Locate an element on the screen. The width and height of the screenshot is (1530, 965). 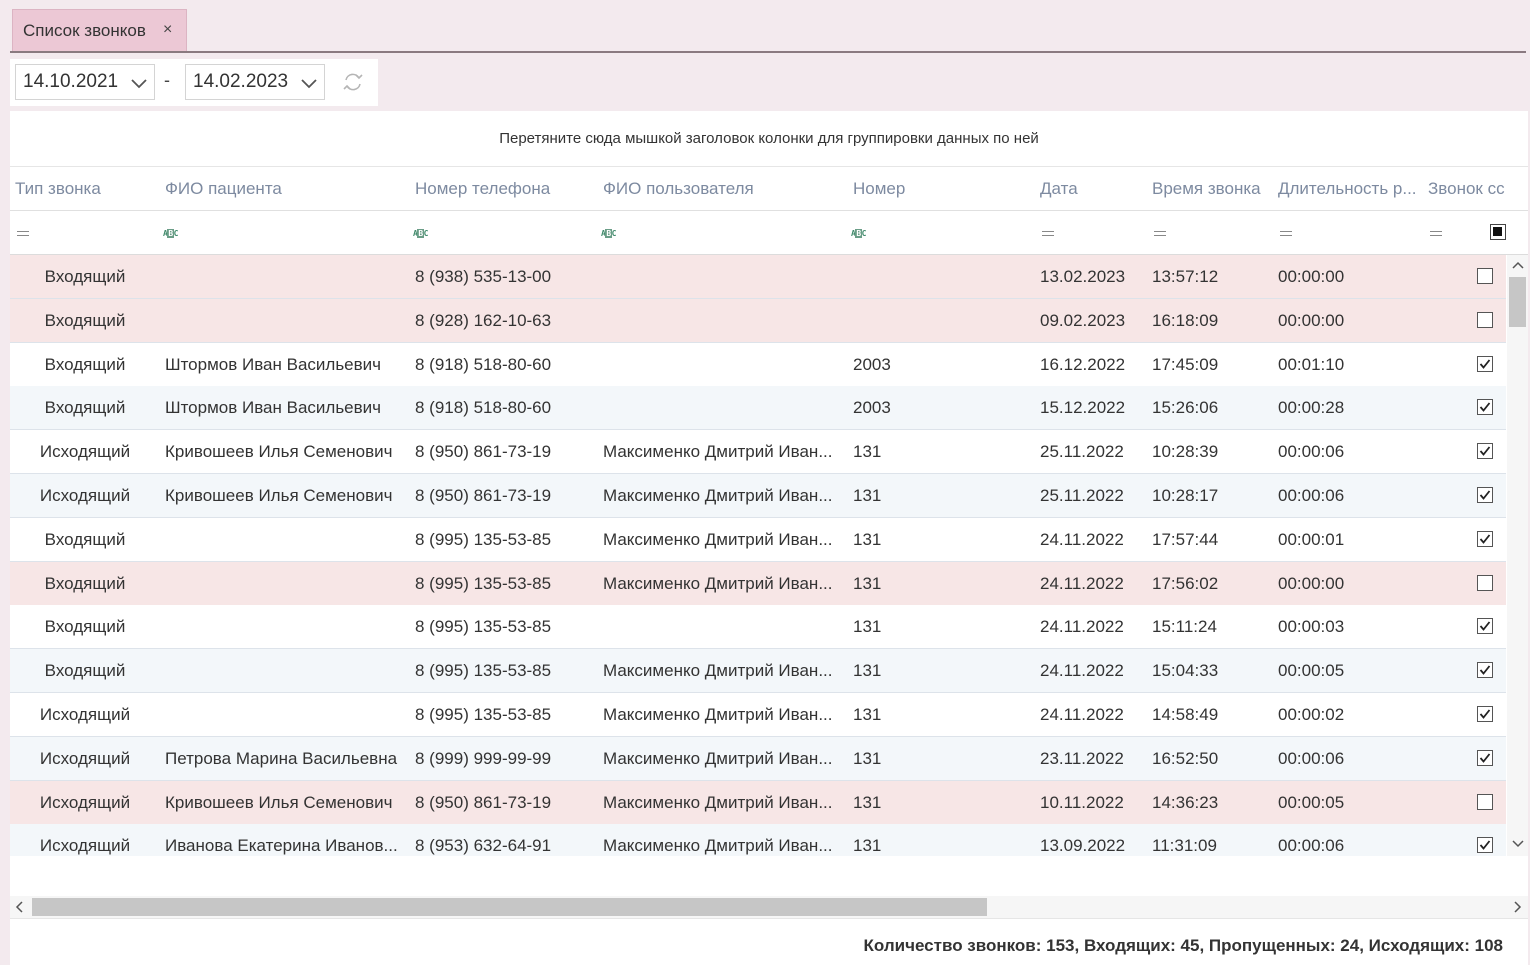
column-header-date: Дата is located at coordinates (1059, 188).